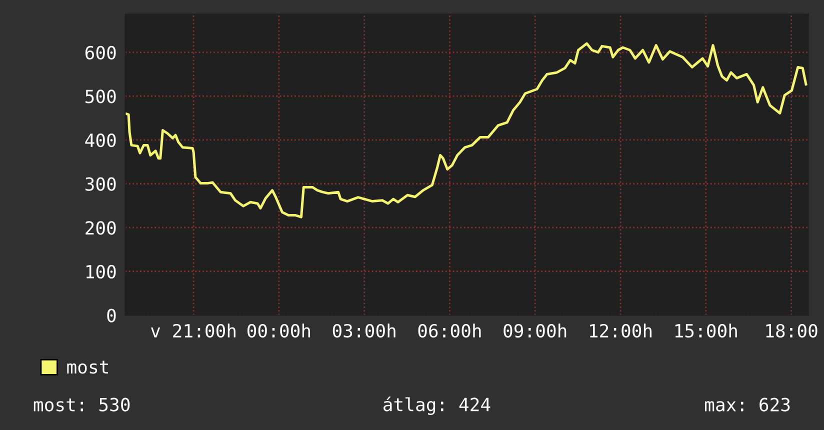 This screenshot has height=430, width=824. I want to click on y-tick-label: 400, so click(100, 140).